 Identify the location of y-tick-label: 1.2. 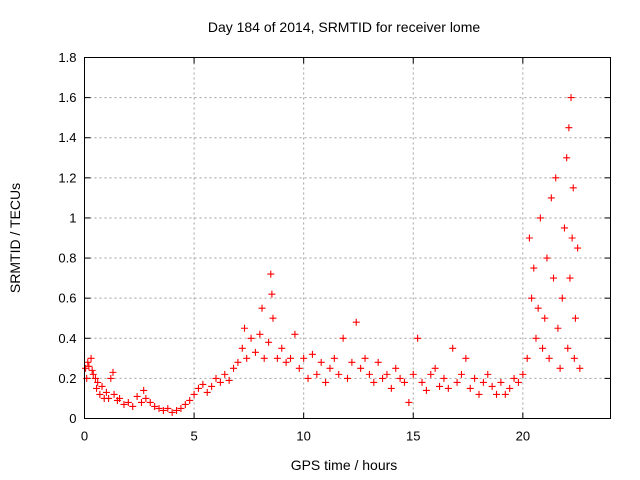
(67, 177).